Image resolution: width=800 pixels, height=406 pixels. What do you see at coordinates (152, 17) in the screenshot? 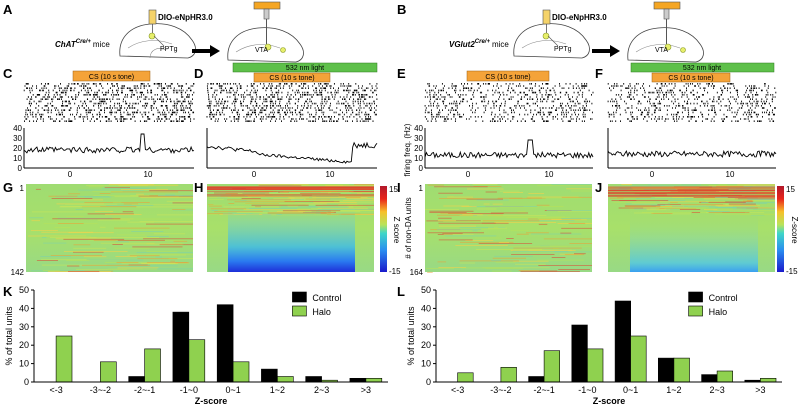
I see `syringe-icon` at bounding box center [152, 17].